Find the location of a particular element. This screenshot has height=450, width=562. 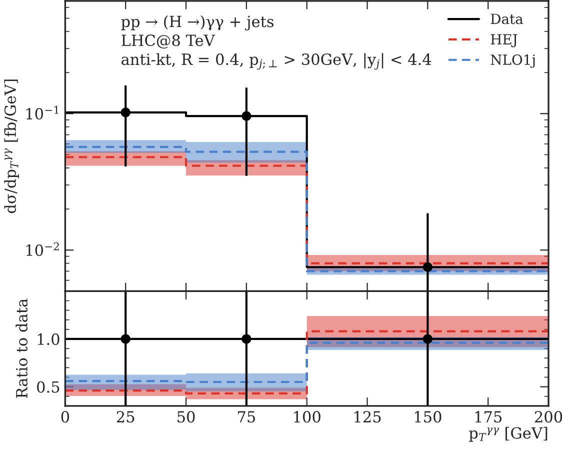

x-tick-label: 125 is located at coordinates (367, 417).